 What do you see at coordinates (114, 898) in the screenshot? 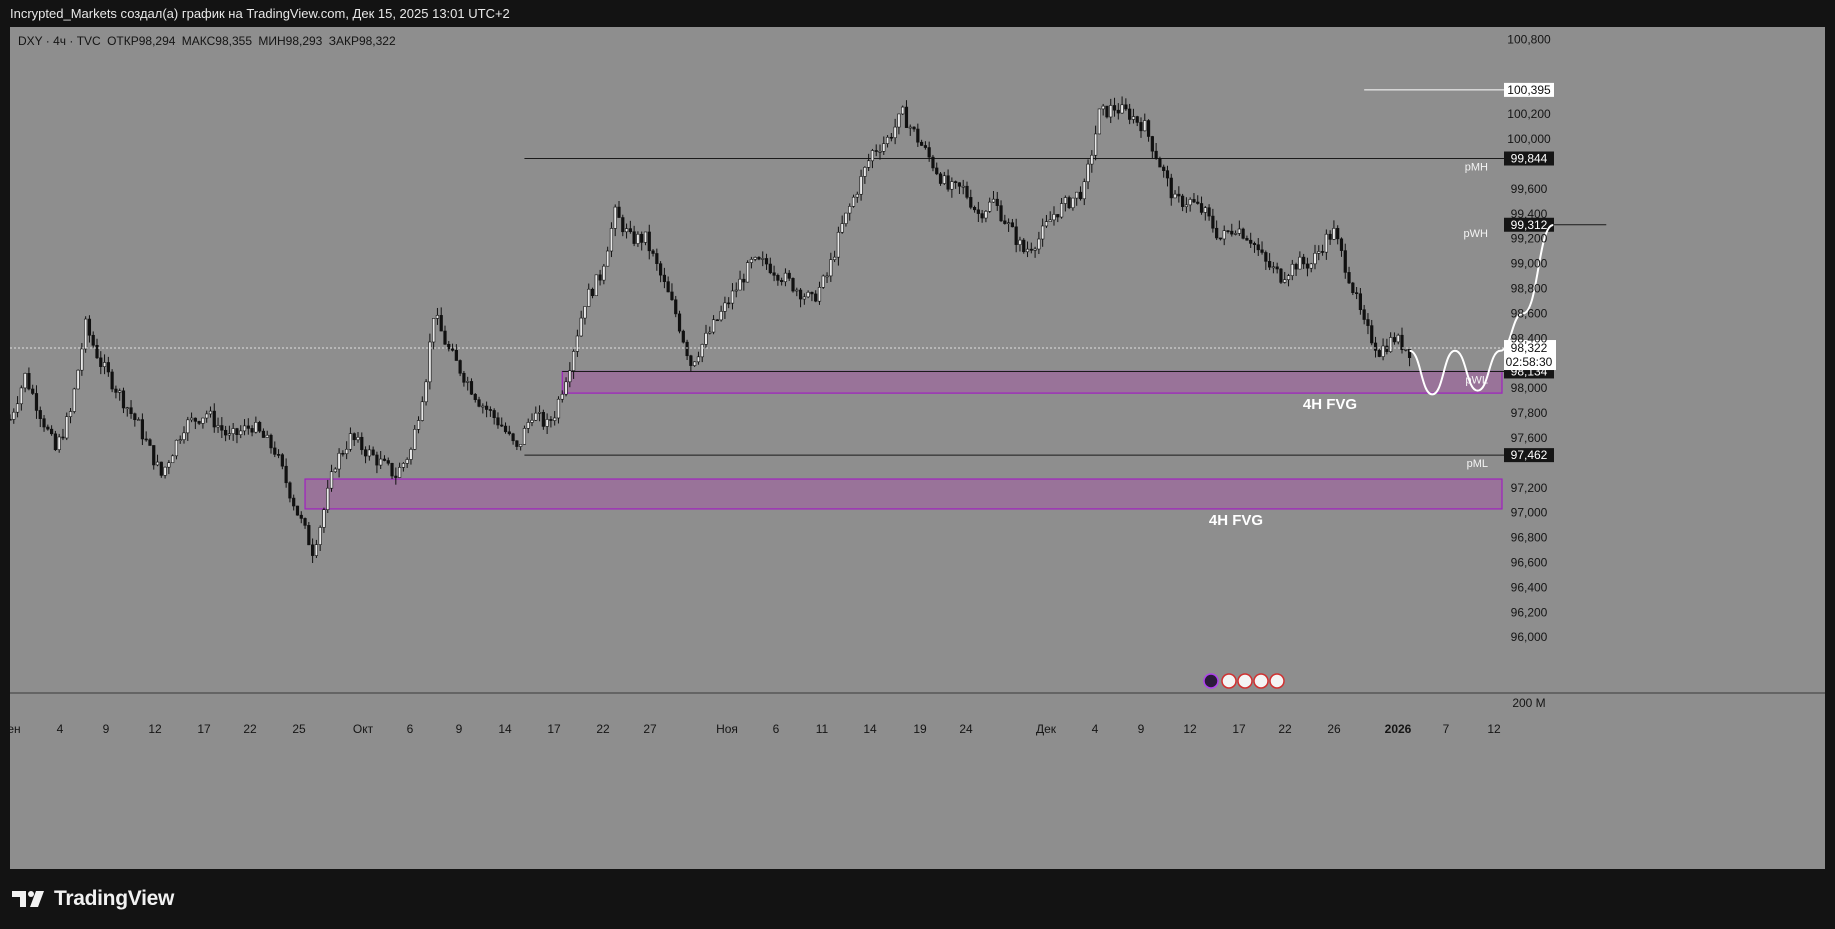
I see `tradingview-brand: TradingView` at bounding box center [114, 898].